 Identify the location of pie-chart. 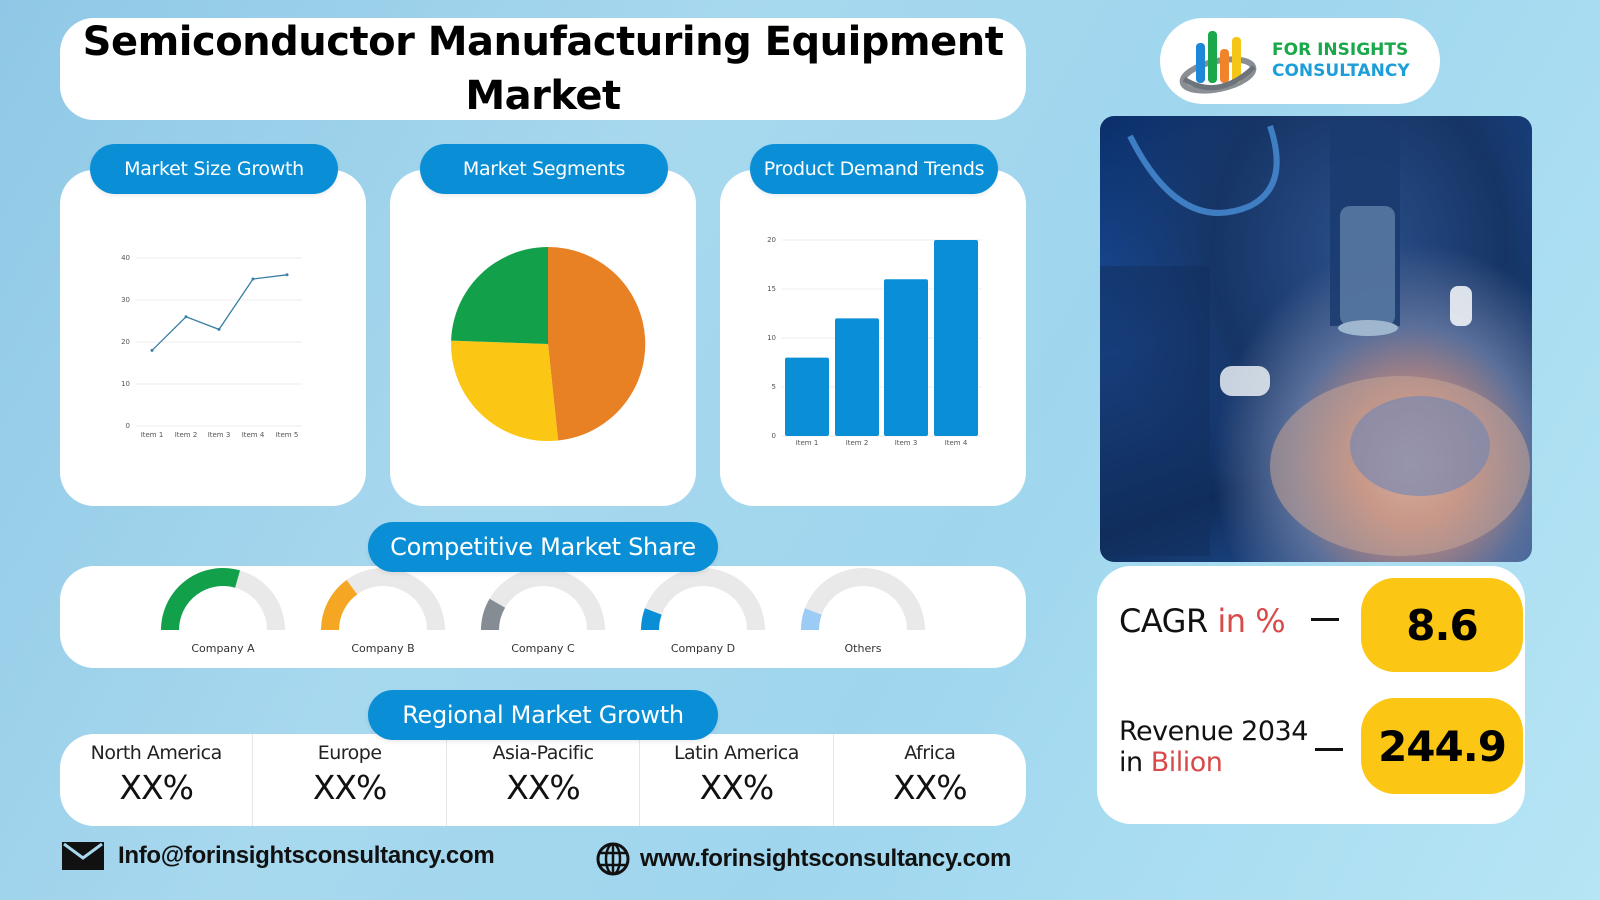
(548, 344).